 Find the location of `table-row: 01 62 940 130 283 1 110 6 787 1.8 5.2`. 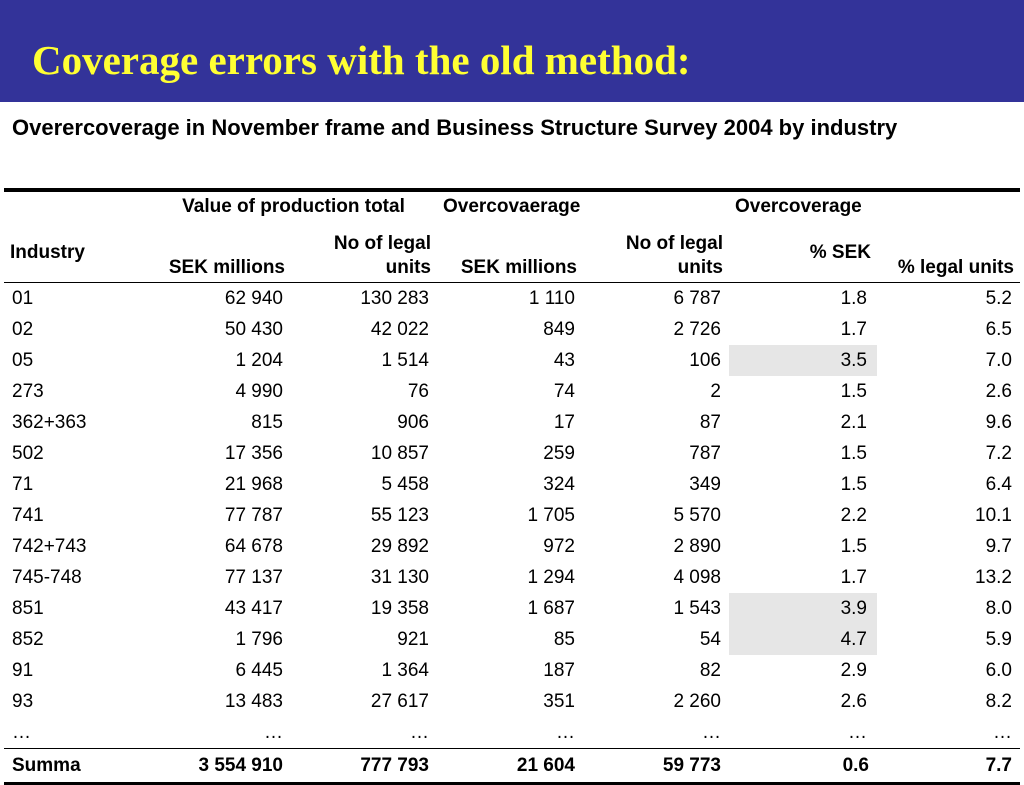

table-row: 01 62 940 130 283 1 110 6 787 1.8 5.2 is located at coordinates (512, 299).